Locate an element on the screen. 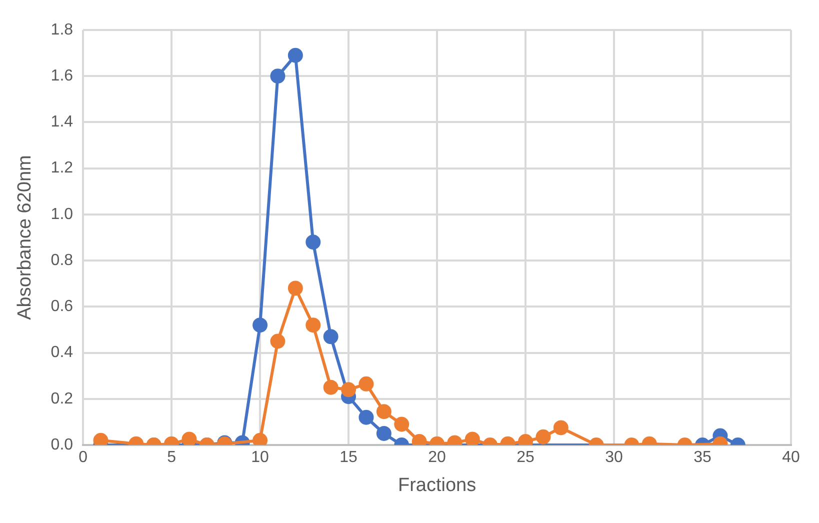 The width and height of the screenshot is (819, 523). y-tick-label: 0.6 is located at coordinates (62, 307).